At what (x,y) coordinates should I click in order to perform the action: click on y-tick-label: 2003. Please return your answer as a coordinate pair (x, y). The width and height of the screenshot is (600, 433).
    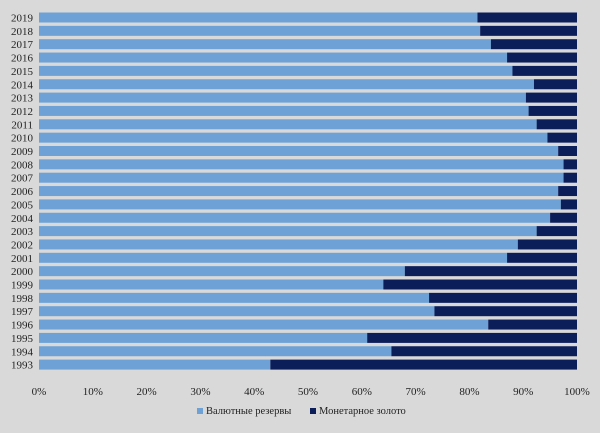
    Looking at the image, I should click on (22, 232).